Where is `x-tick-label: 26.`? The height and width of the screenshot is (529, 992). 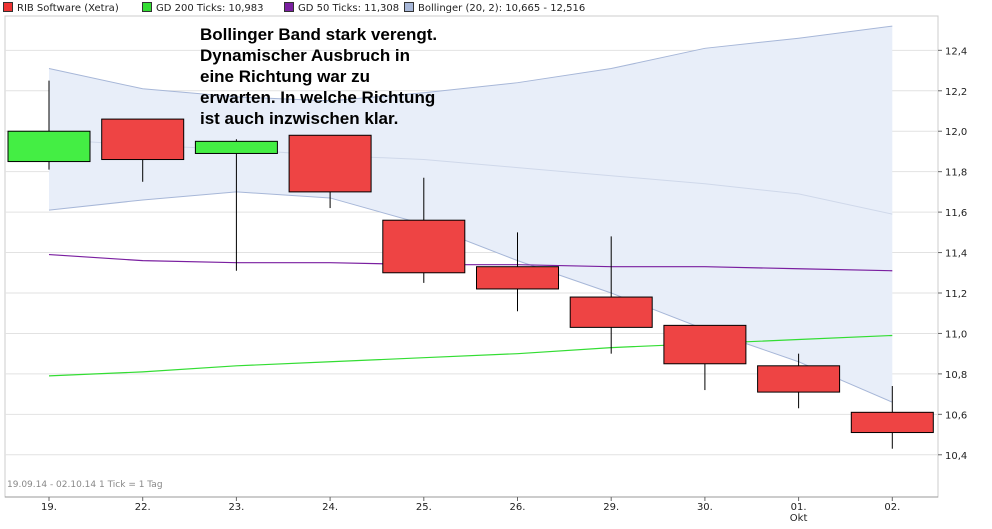 x-tick-label: 26. is located at coordinates (518, 507).